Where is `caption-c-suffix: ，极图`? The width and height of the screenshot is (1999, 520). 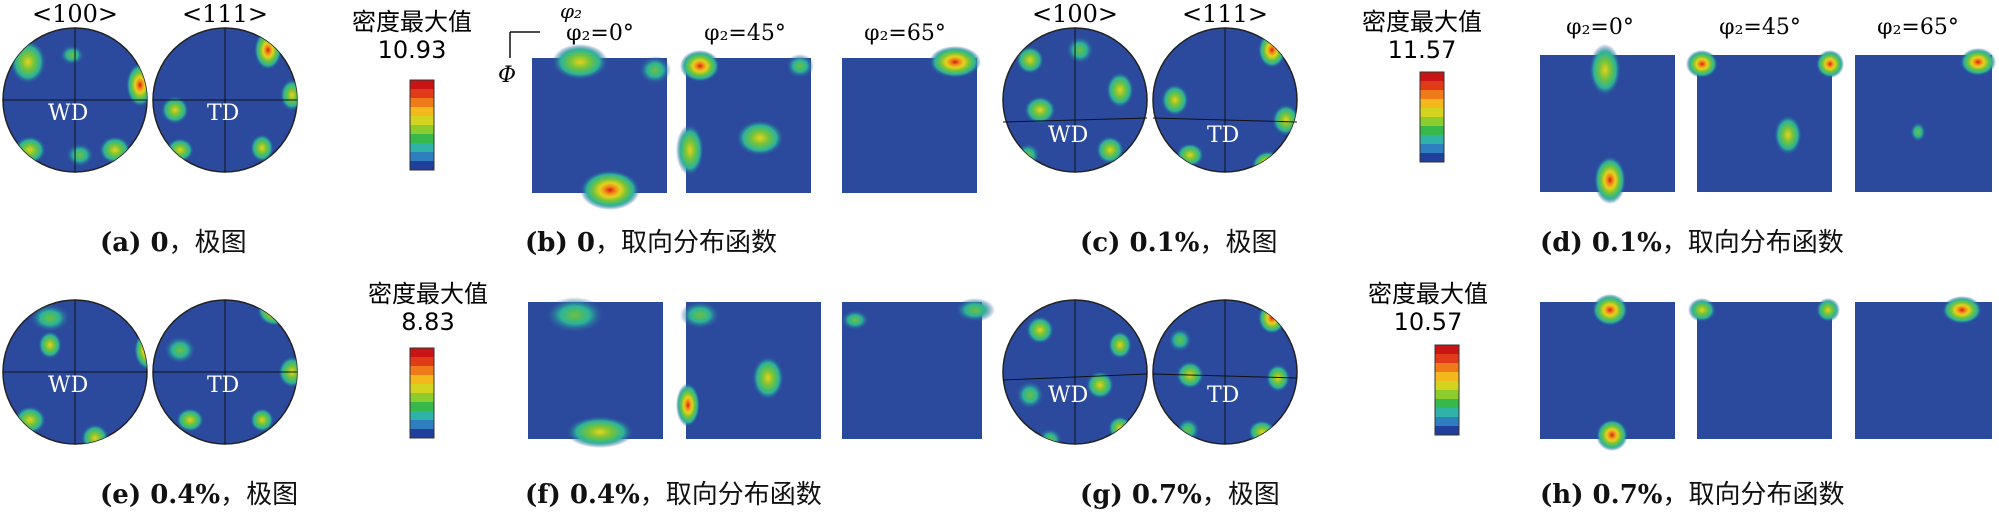 caption-c-suffix: ，极图 is located at coordinates (1238, 243).